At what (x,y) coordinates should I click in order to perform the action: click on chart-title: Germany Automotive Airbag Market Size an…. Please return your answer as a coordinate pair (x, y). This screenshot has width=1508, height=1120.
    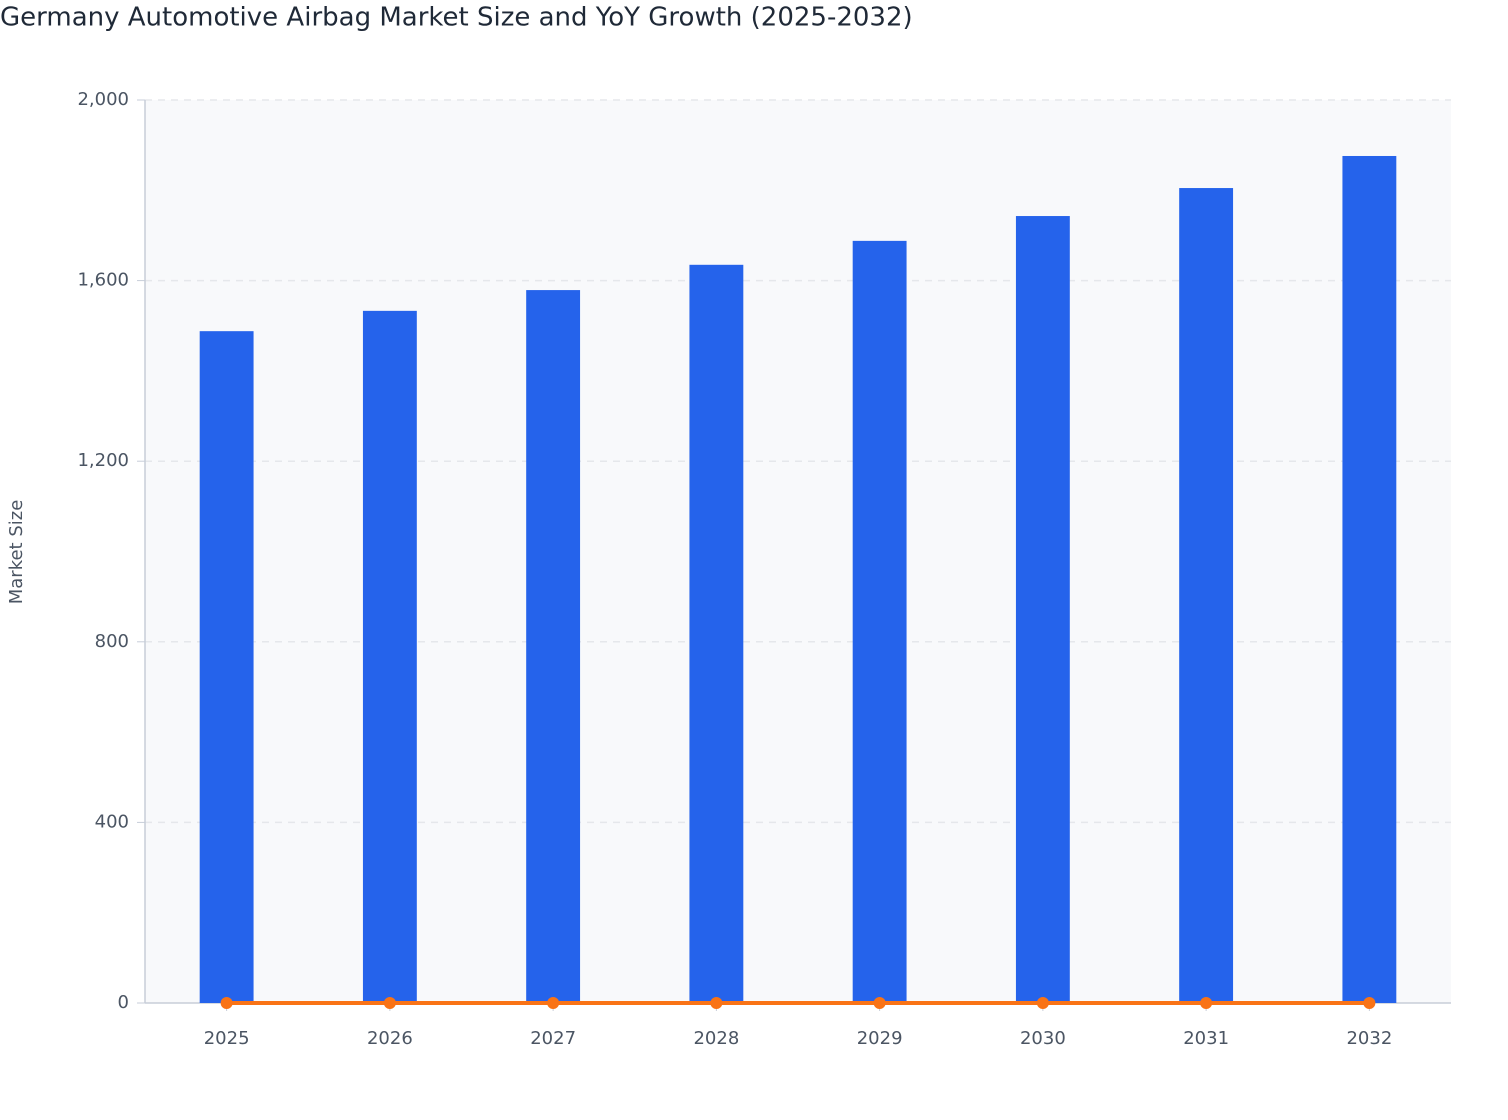
    Looking at the image, I should click on (456, 18).